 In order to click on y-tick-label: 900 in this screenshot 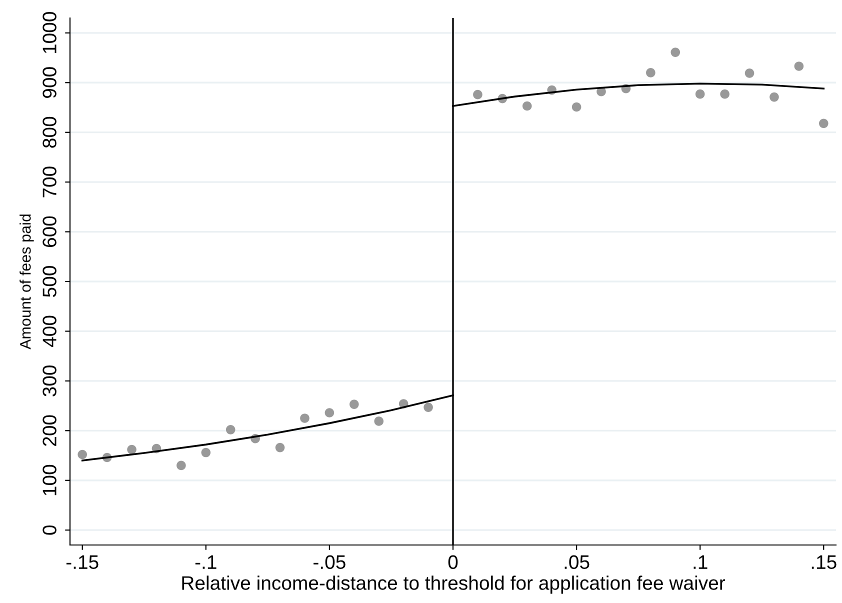, I will do `click(49, 82)`.